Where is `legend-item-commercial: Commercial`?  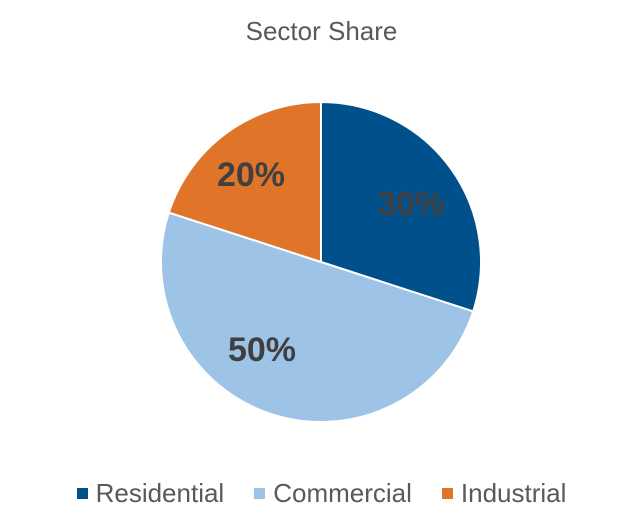 legend-item-commercial: Commercial is located at coordinates (333, 493).